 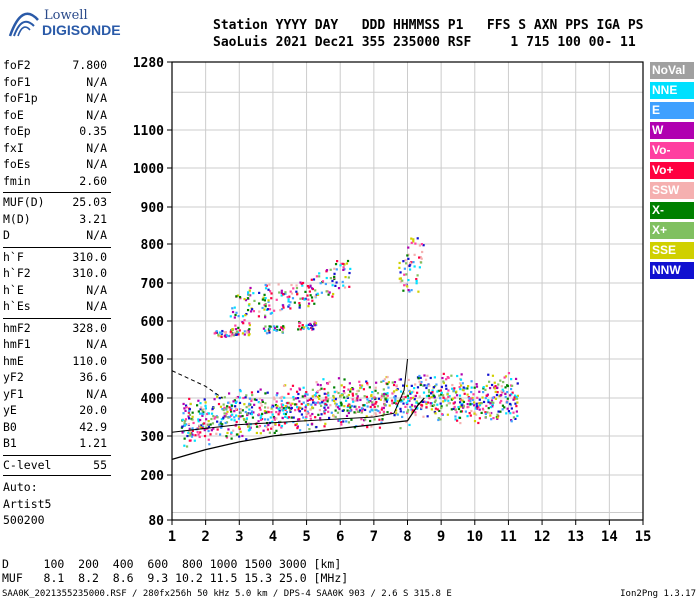 I want to click on param-row: foF2 7.800, so click(x=55, y=66).